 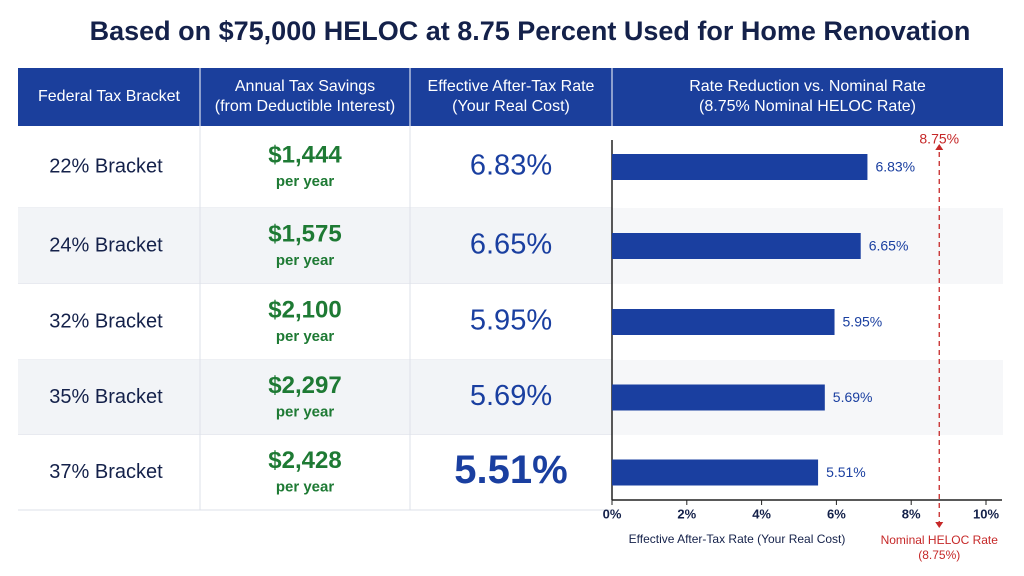 What do you see at coordinates (106, 166) in the screenshot?
I see `bracket: 22% Bracket` at bounding box center [106, 166].